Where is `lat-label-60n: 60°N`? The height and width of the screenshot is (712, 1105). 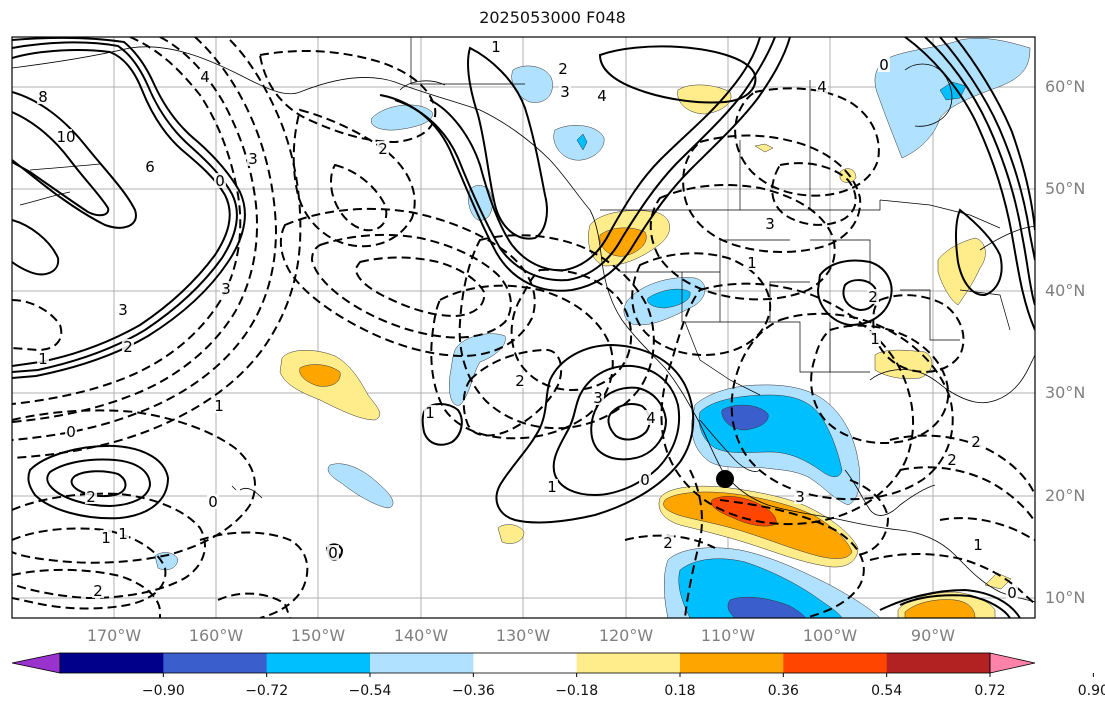
lat-label-60n: 60°N is located at coordinates (1065, 86).